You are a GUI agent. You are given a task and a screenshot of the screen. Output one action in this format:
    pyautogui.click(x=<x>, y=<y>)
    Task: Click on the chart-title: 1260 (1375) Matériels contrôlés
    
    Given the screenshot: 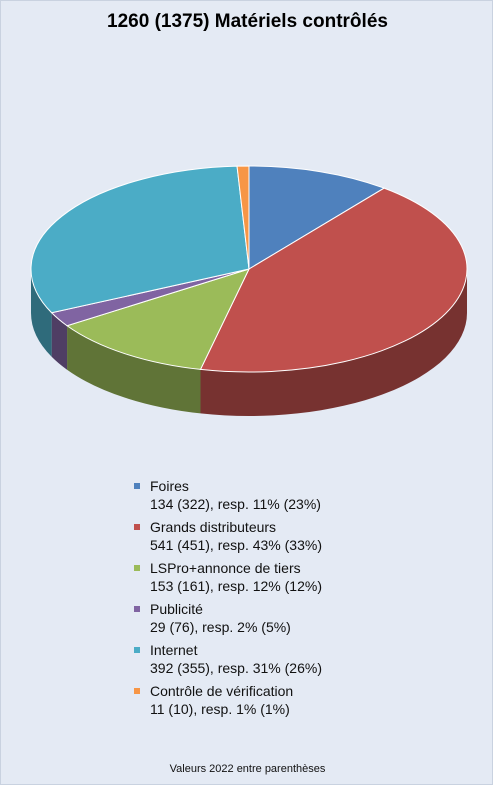 What is the action you would take?
    pyautogui.click(x=247, y=21)
    